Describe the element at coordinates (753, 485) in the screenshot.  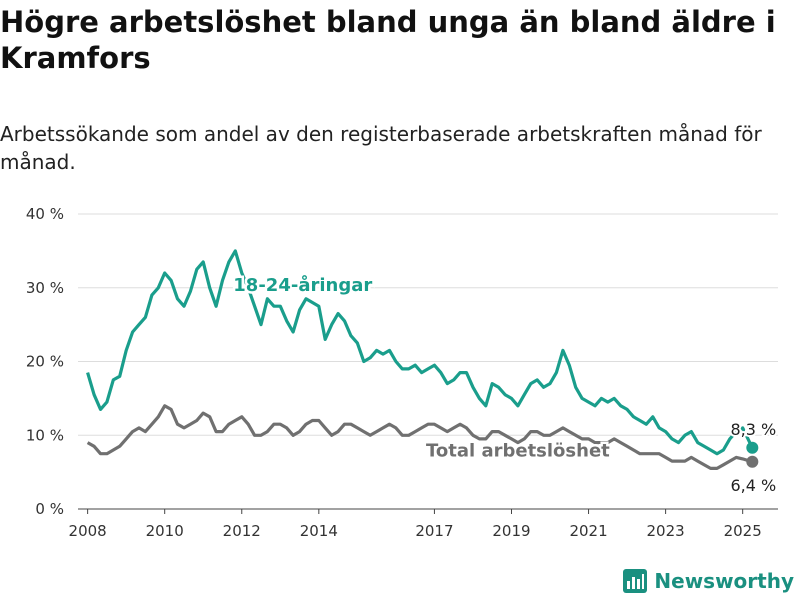
I see `end-value-label: 6,4 %` at that location.